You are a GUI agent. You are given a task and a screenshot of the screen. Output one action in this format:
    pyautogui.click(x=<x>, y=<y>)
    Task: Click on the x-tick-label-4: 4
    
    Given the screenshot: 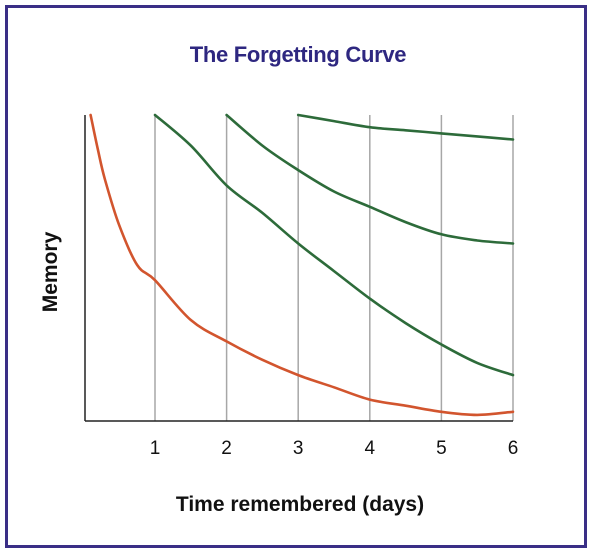 What is the action you would take?
    pyautogui.click(x=370, y=448)
    